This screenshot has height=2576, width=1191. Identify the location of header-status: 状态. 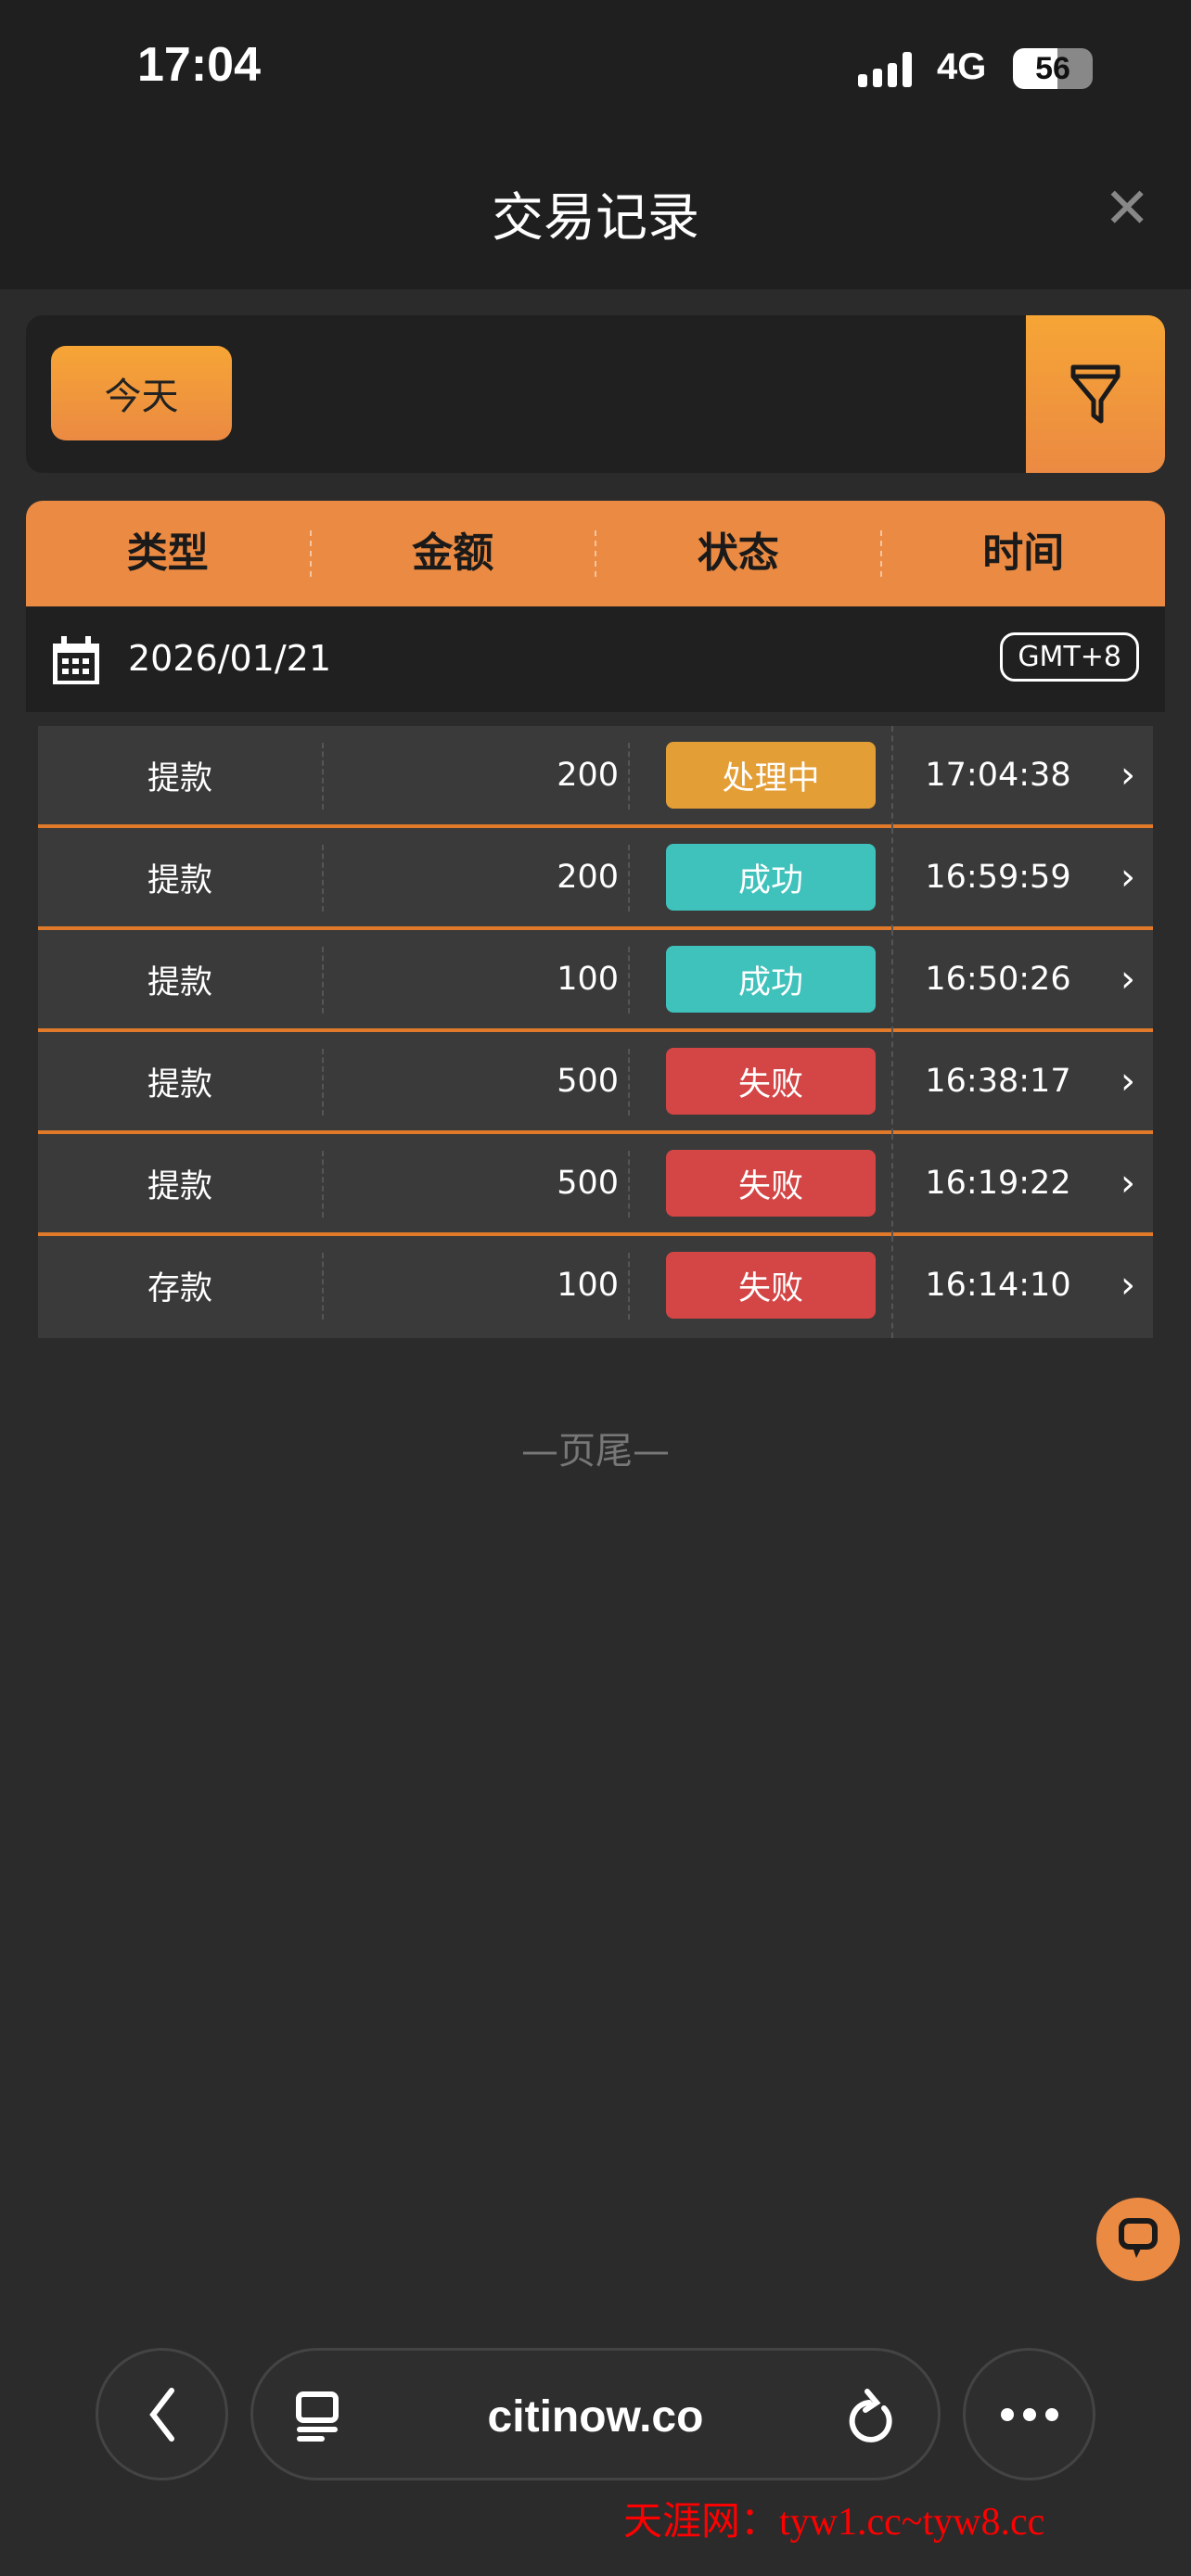
(739, 553).